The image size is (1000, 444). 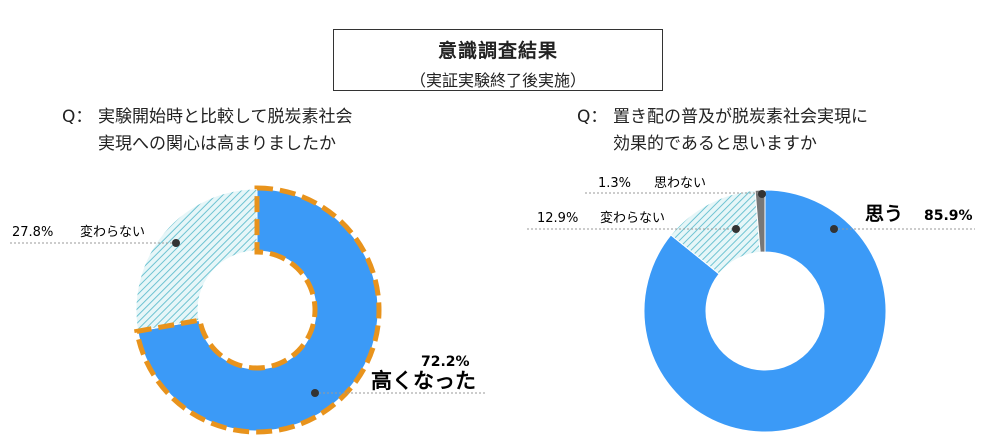 What do you see at coordinates (497, 51) in the screenshot?
I see `survey-title: 意識調査結果` at bounding box center [497, 51].